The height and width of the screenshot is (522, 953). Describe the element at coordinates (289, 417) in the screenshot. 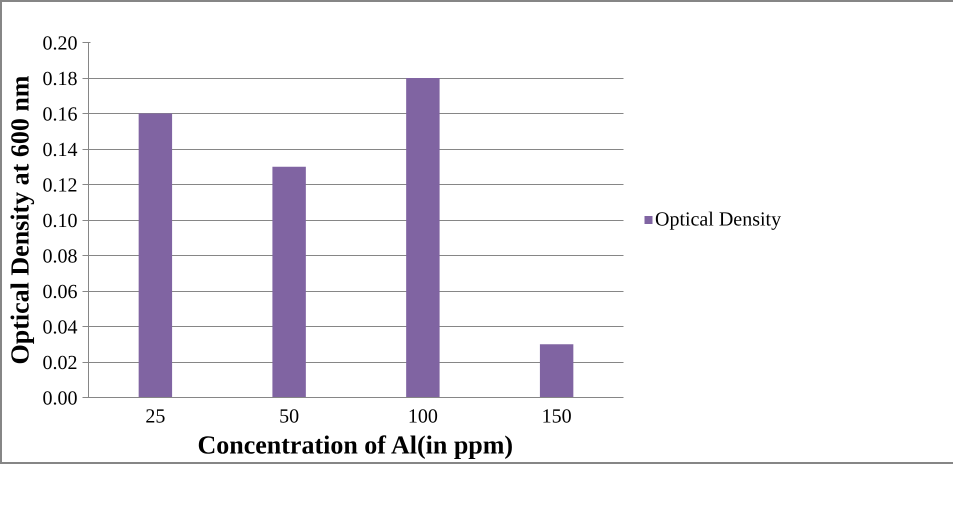

I see `x-tick-label: 50` at that location.